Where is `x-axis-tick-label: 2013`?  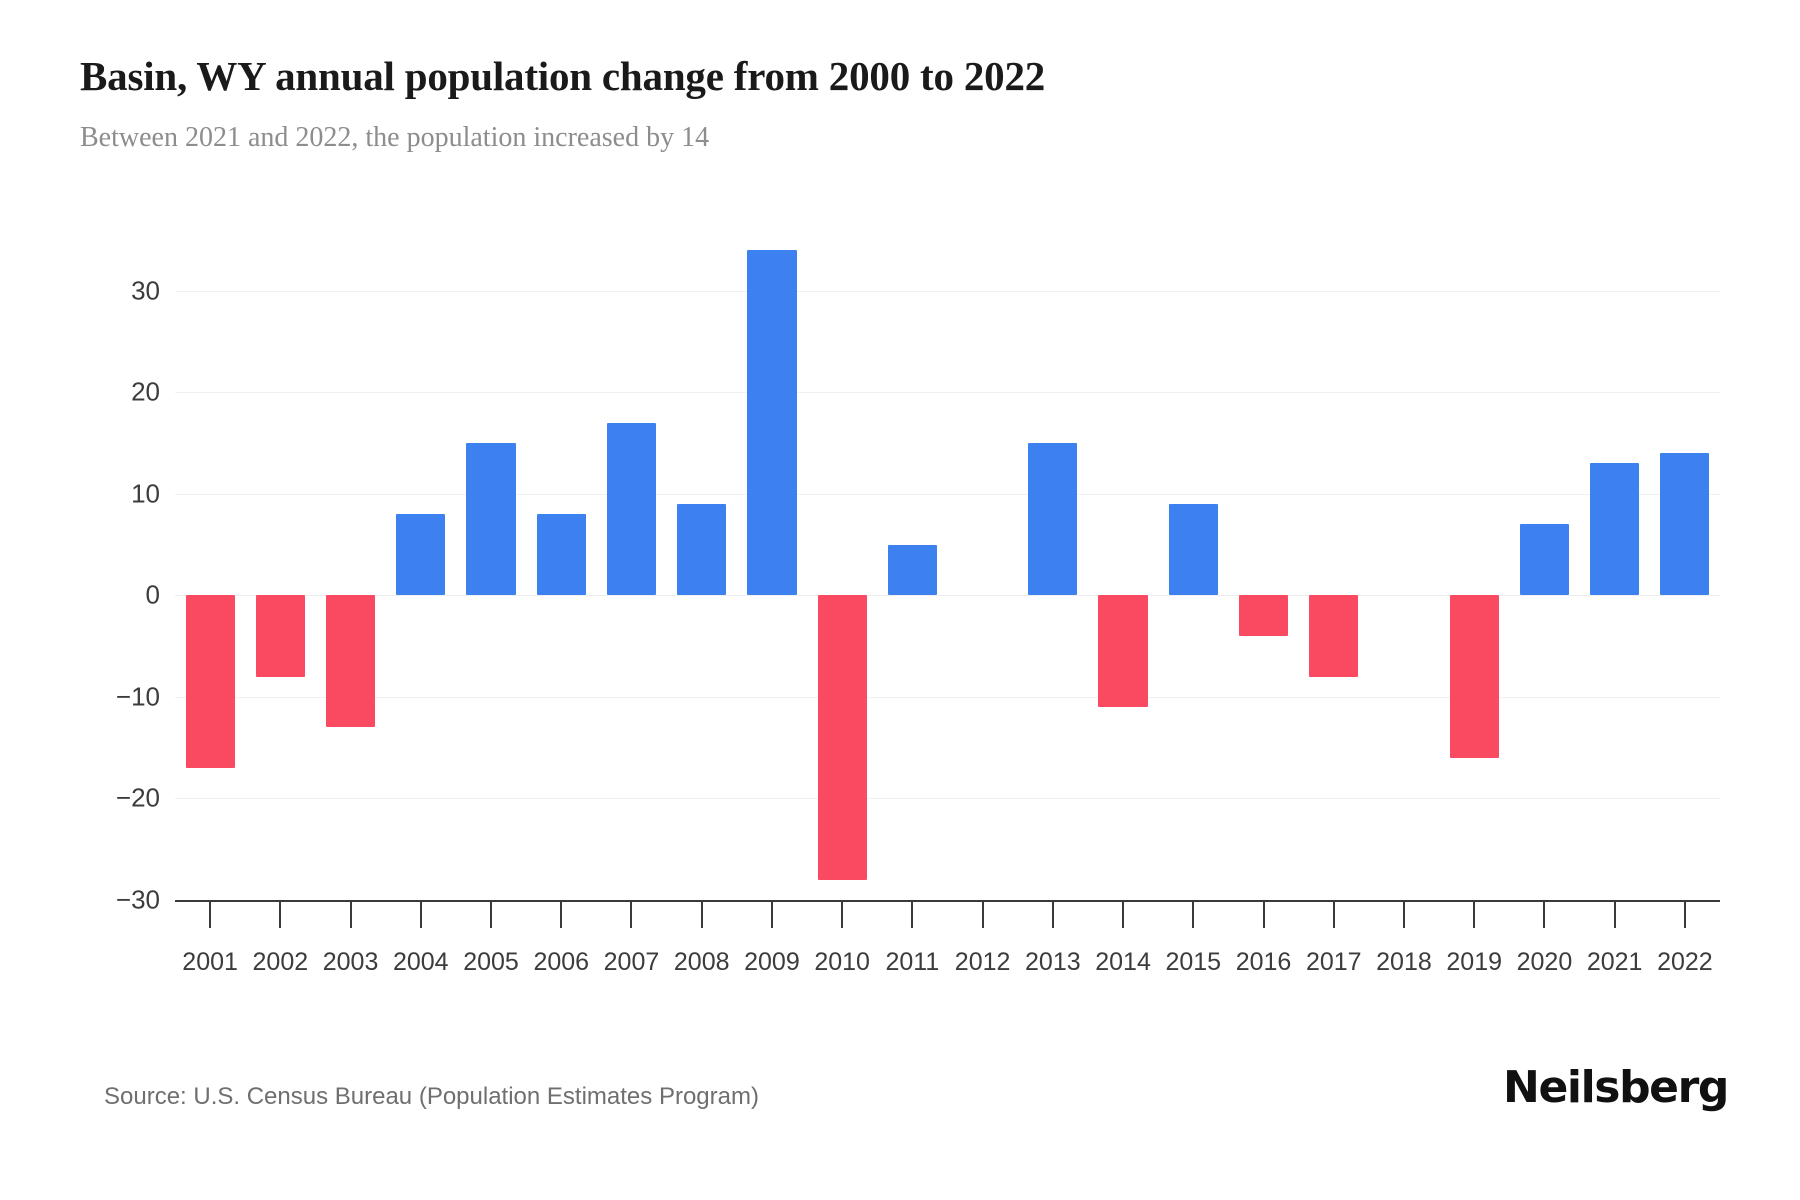 x-axis-tick-label: 2013 is located at coordinates (1053, 962).